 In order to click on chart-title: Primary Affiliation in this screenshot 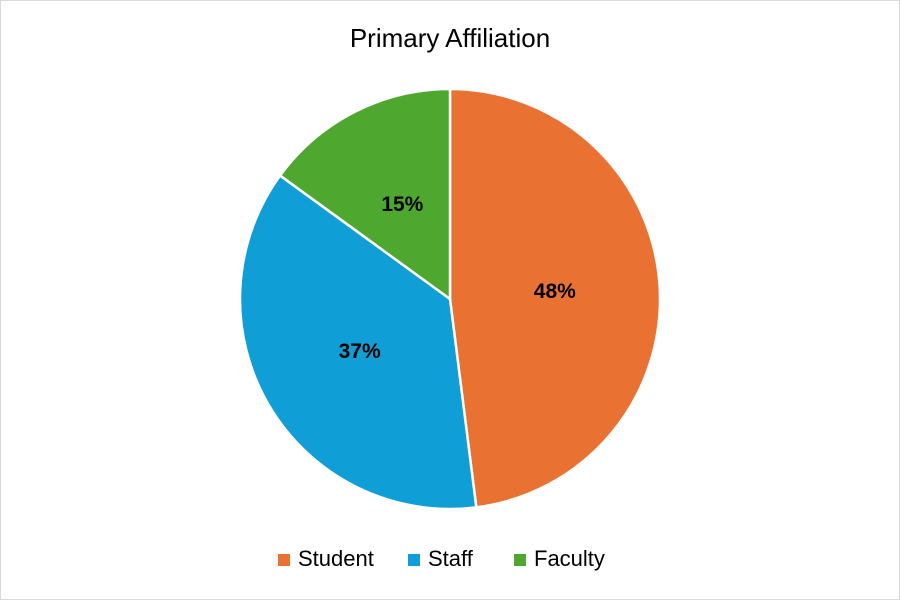, I will do `click(450, 38)`.